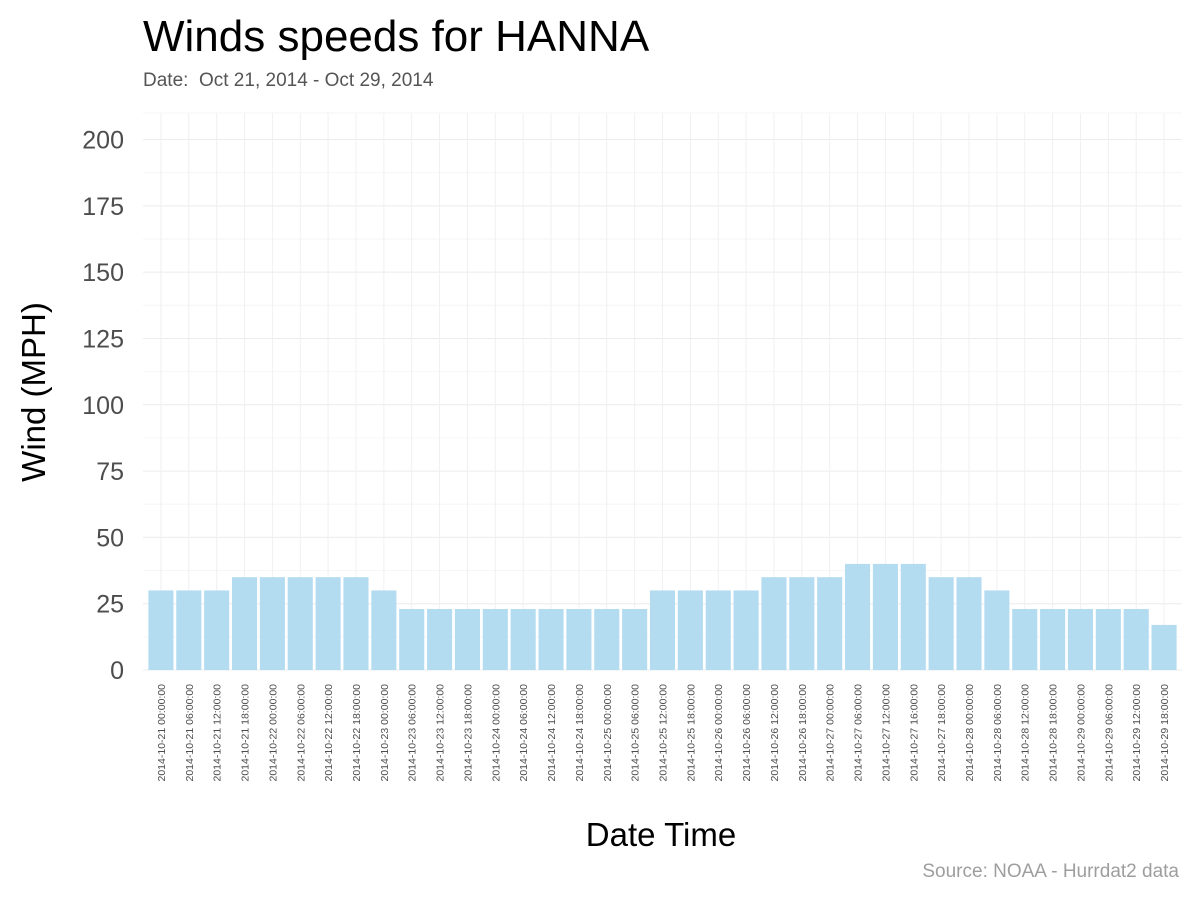  I want to click on x-tick-label: 2014-10-21 12:00:00, so click(218, 733).